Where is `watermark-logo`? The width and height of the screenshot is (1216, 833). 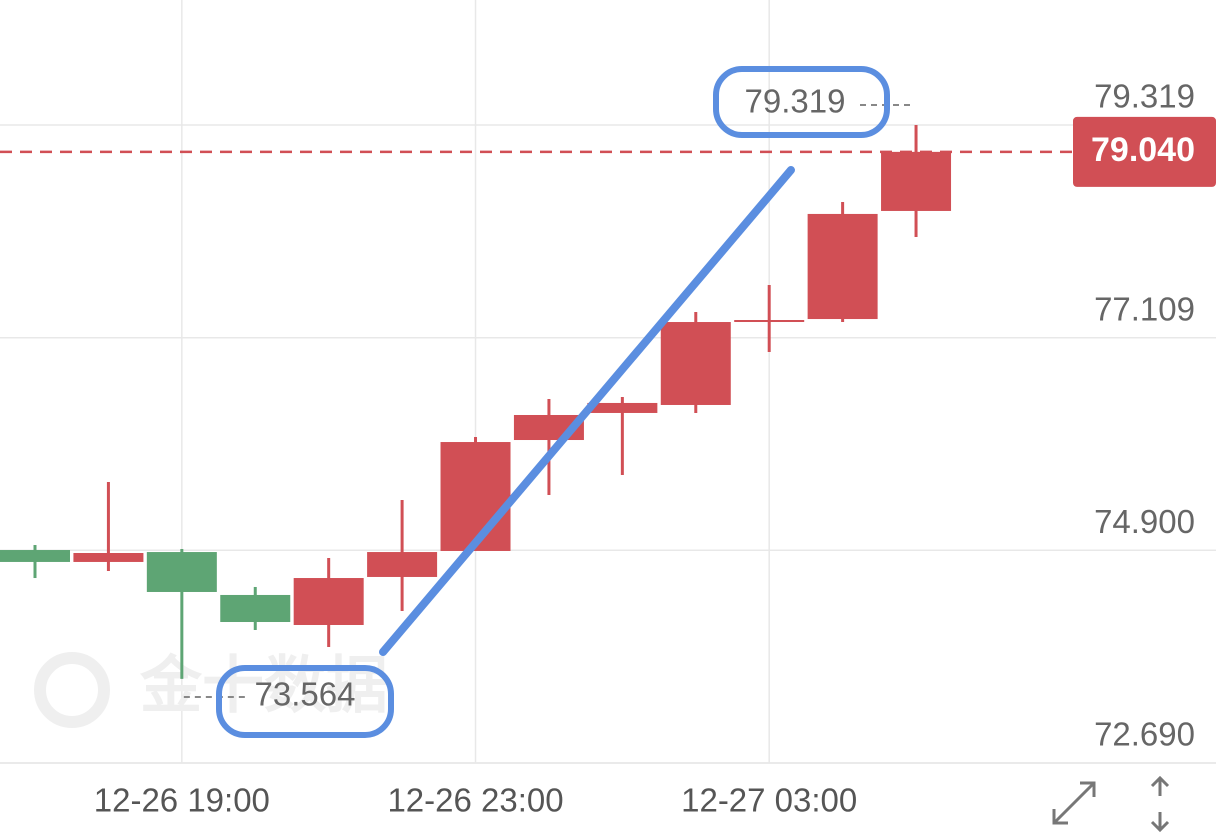 watermark-logo is located at coordinates (72, 690).